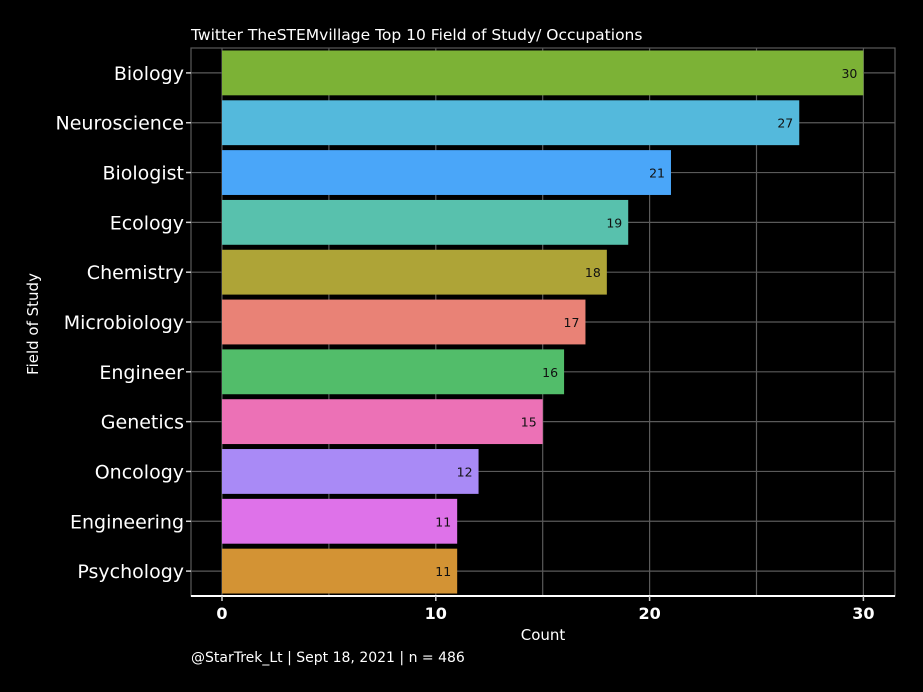  I want to click on bar-neuroscience, so click(511, 123).